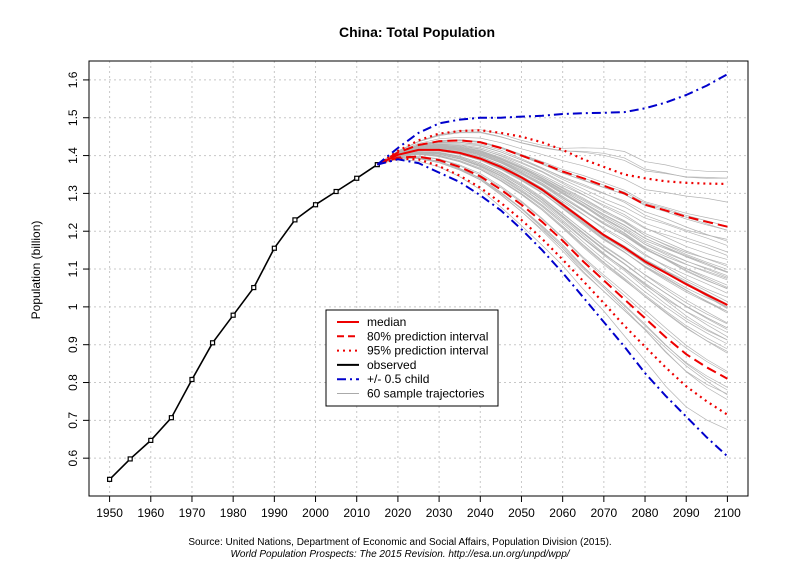 Image resolution: width=800 pixels, height=587 pixels. What do you see at coordinates (73, 306) in the screenshot?
I see `y-tick-label: 1` at bounding box center [73, 306].